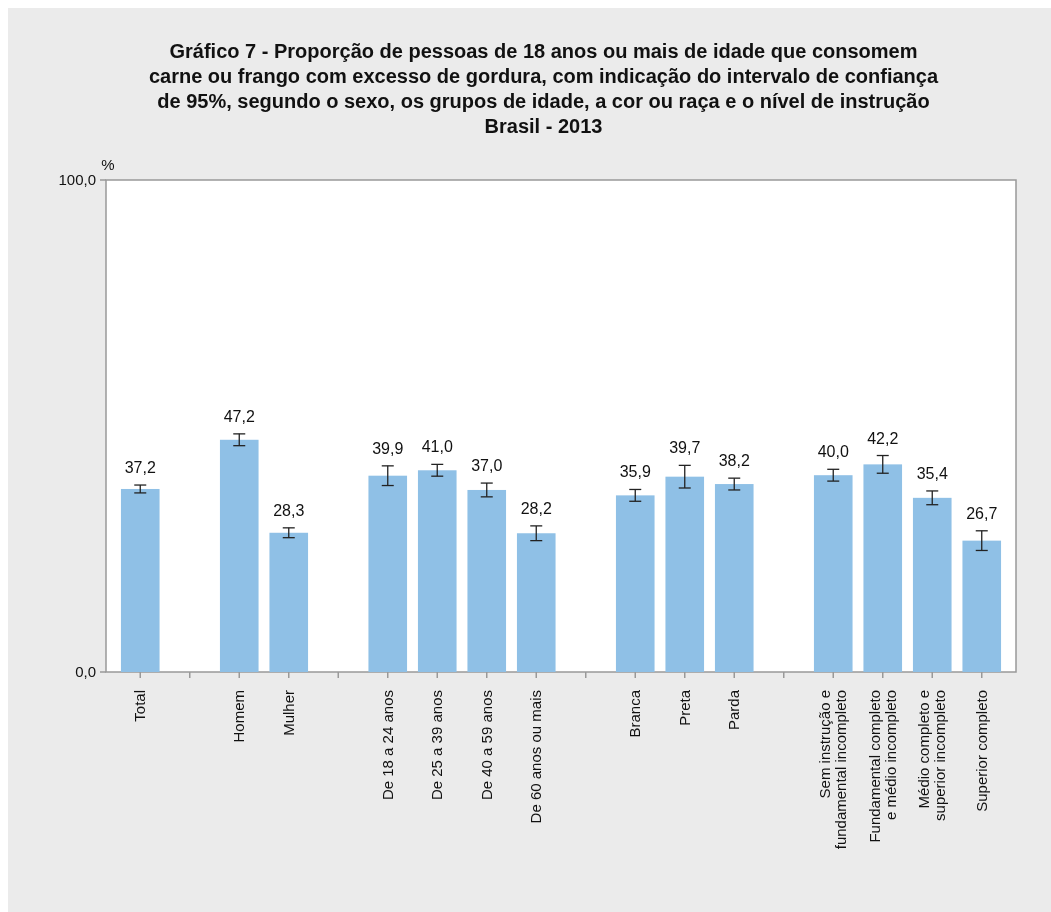 The height and width of the screenshot is (912, 1051). What do you see at coordinates (981, 751) in the screenshot?
I see `x-tick-label: Superior completo` at bounding box center [981, 751].